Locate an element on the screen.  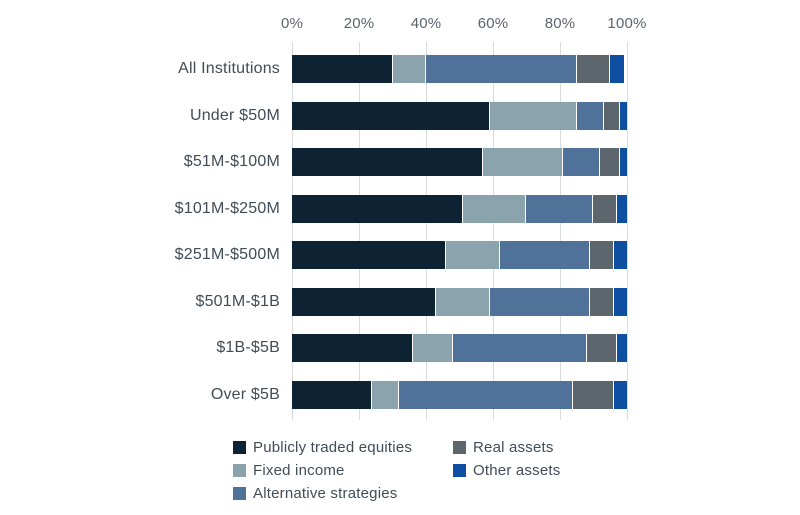
legend-item: Alternative strategies is located at coordinates (343, 493).